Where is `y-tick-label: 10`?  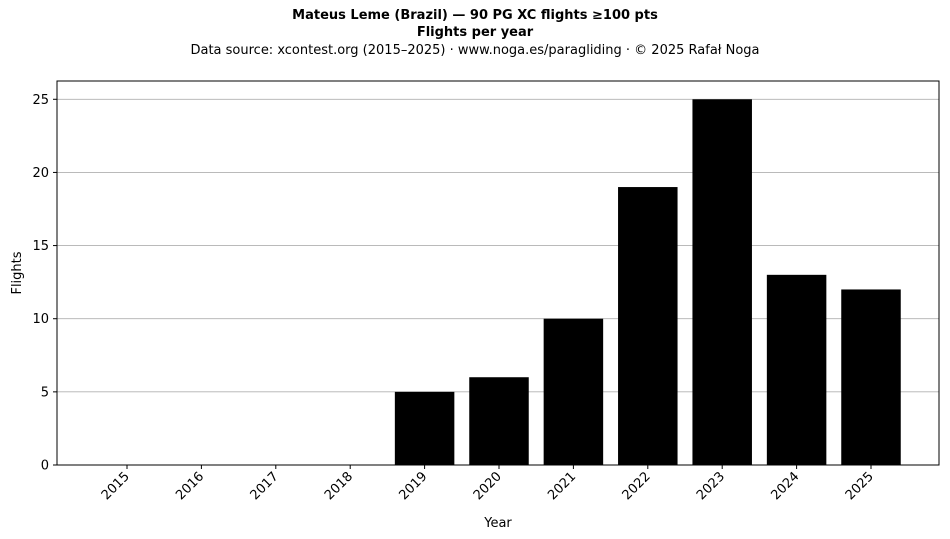
y-tick-label: 10 is located at coordinates (40, 319).